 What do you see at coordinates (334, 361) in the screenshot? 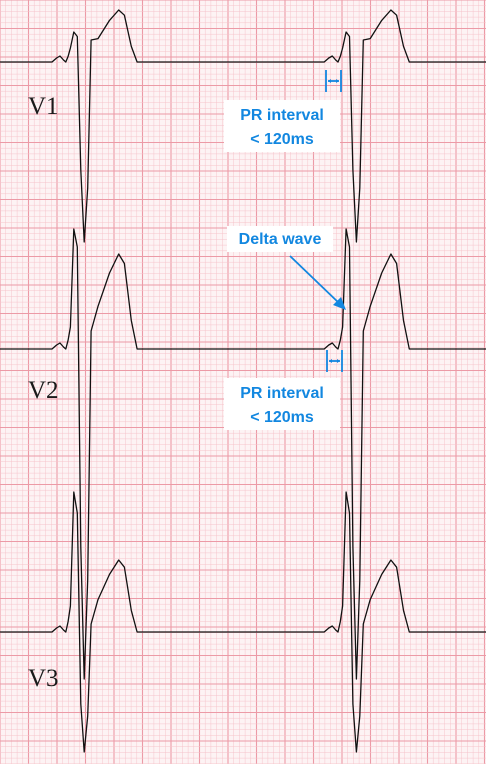
I see `pr-interval-marker-v2` at bounding box center [334, 361].